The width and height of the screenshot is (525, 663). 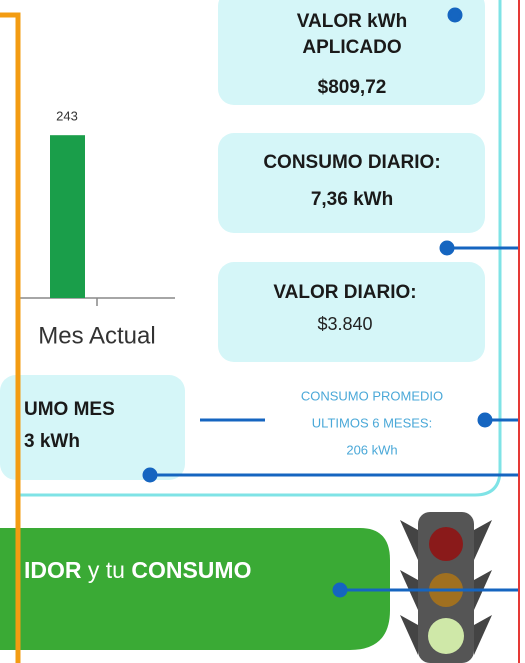 I want to click on average-text: ULTIMOS 6 MESES:, so click(x=372, y=422).